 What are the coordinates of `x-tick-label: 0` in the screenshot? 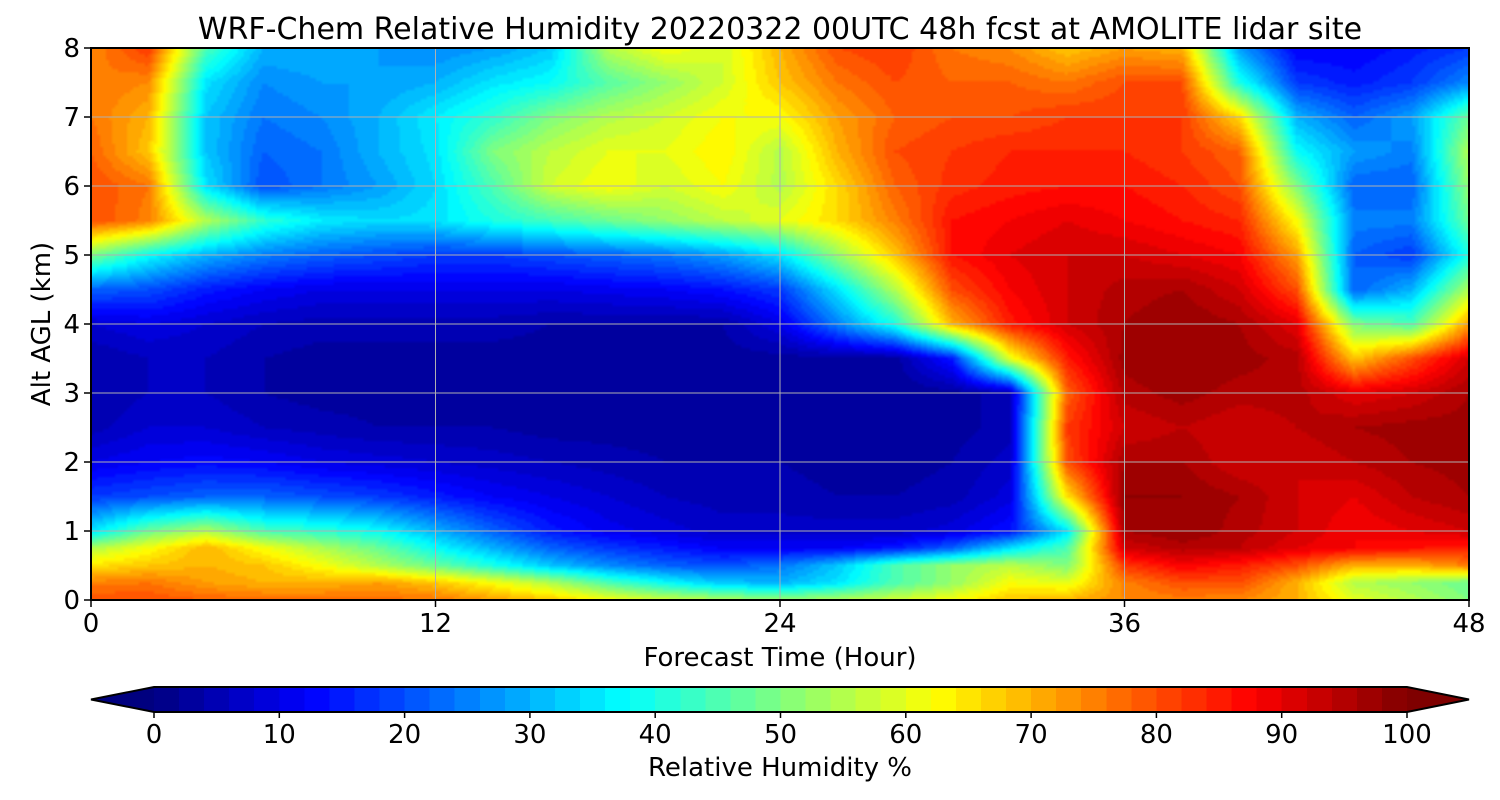 It's located at (91, 624).